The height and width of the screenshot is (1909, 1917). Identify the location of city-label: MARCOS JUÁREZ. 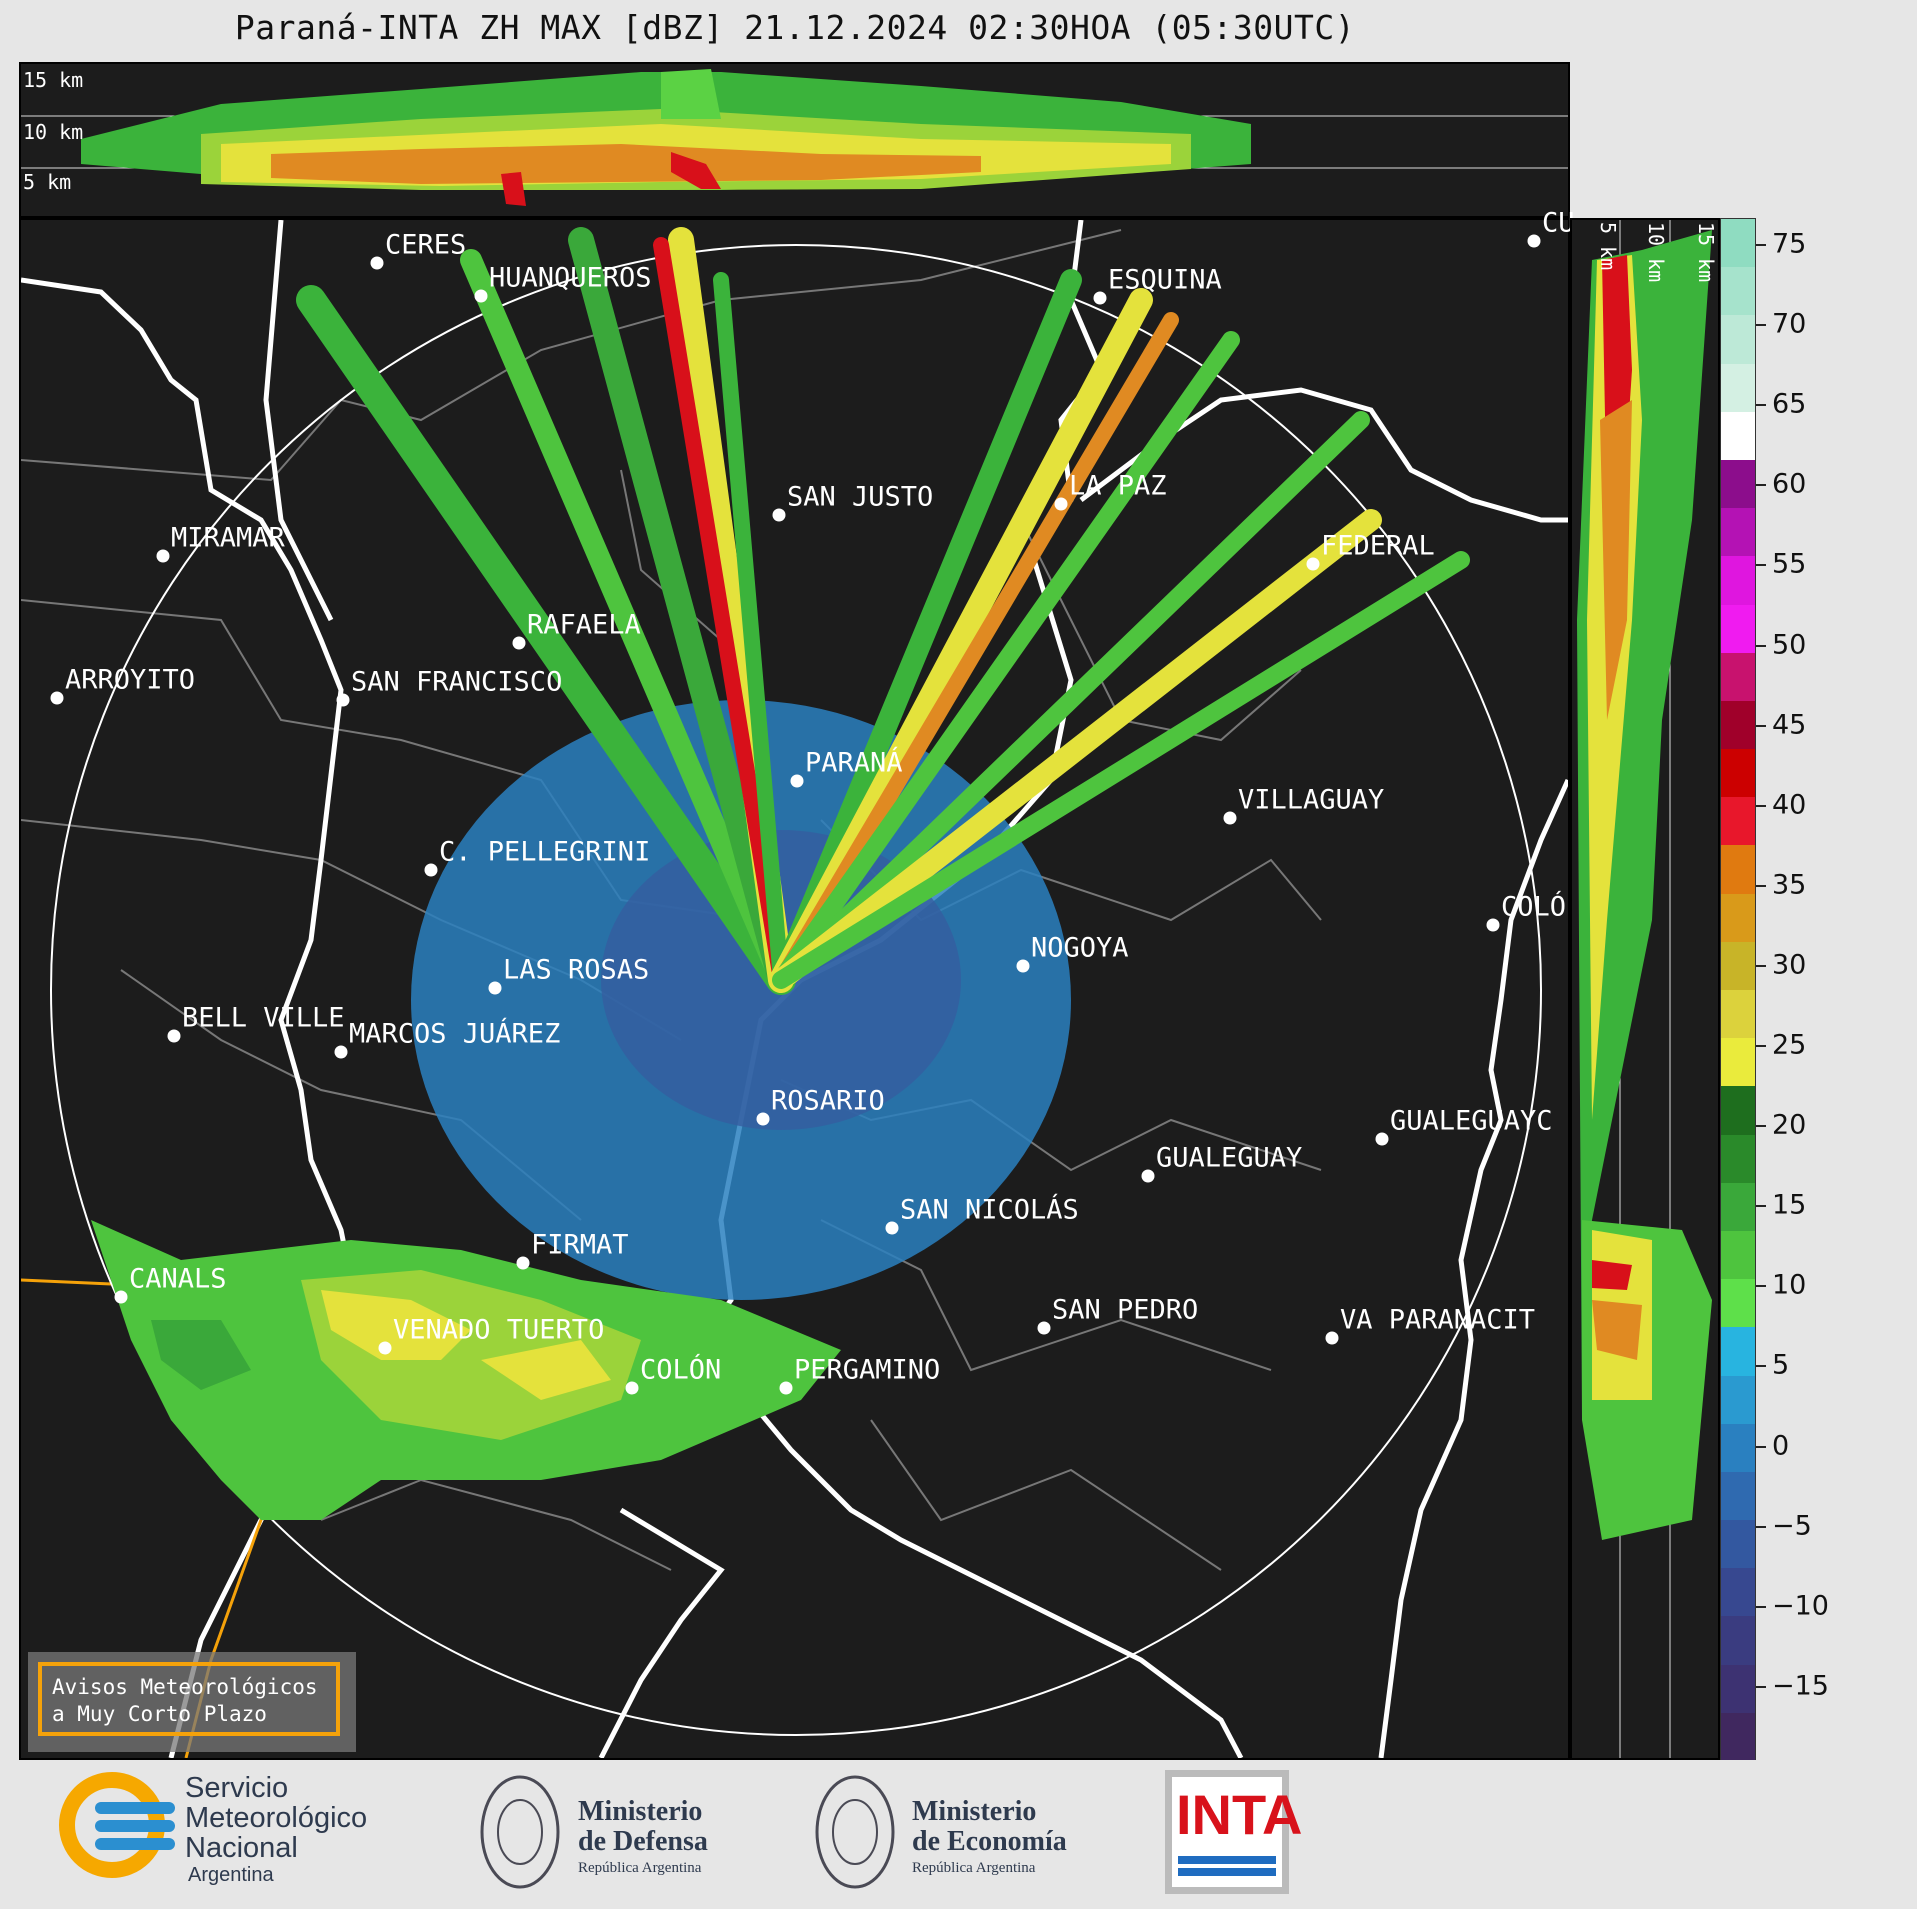
(455, 1034).